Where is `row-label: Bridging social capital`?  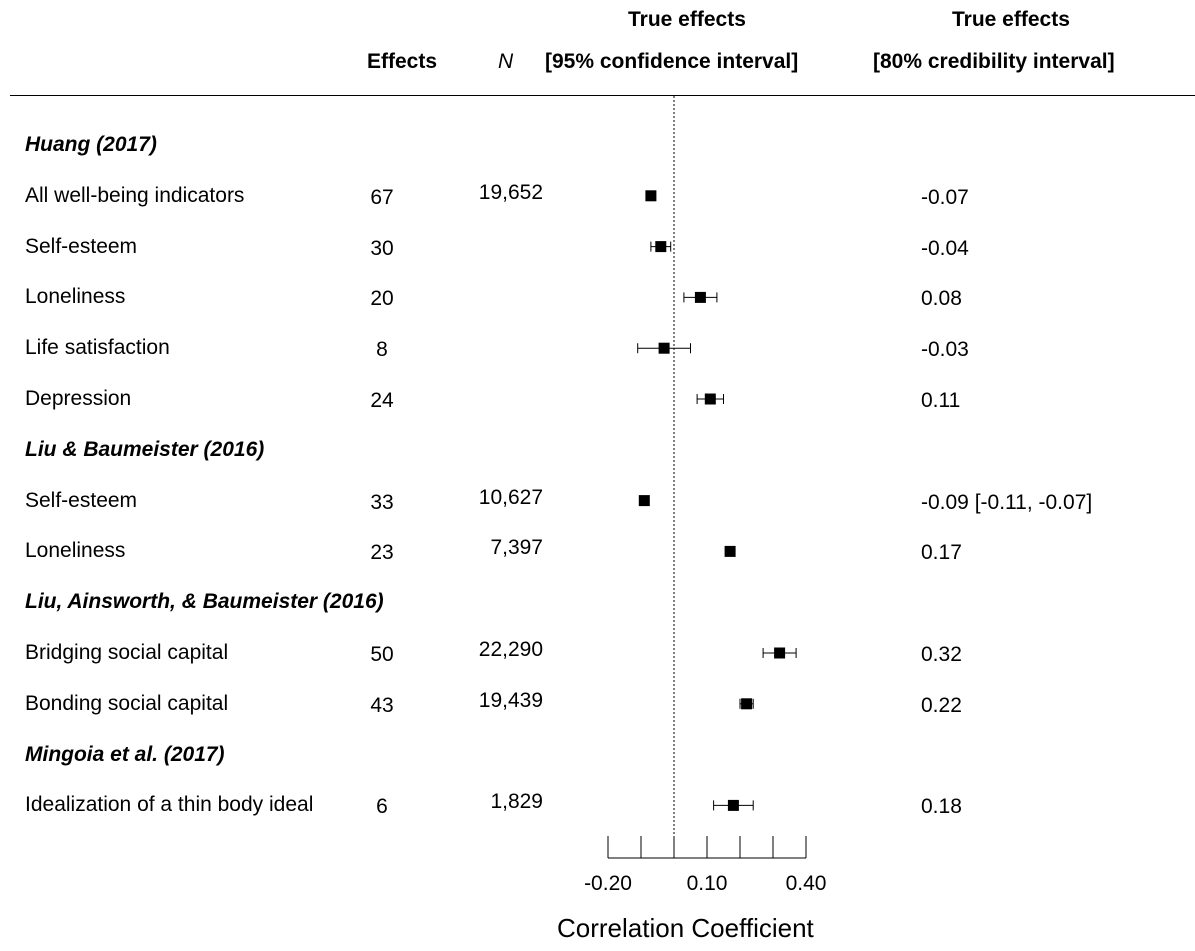
row-label: Bridging social capital is located at coordinates (127, 652).